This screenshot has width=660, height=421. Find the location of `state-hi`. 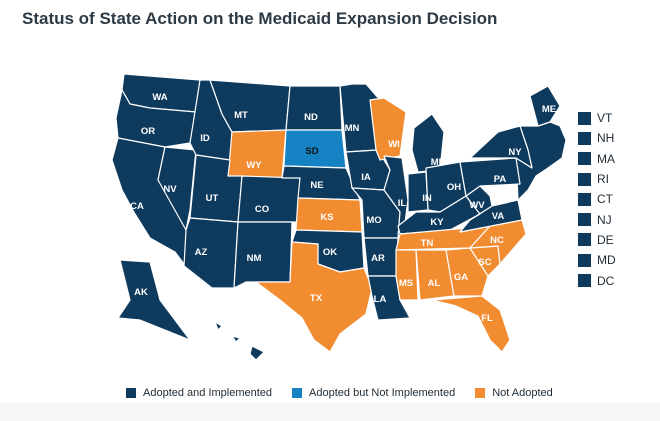

state-hi is located at coordinates (239, 341).